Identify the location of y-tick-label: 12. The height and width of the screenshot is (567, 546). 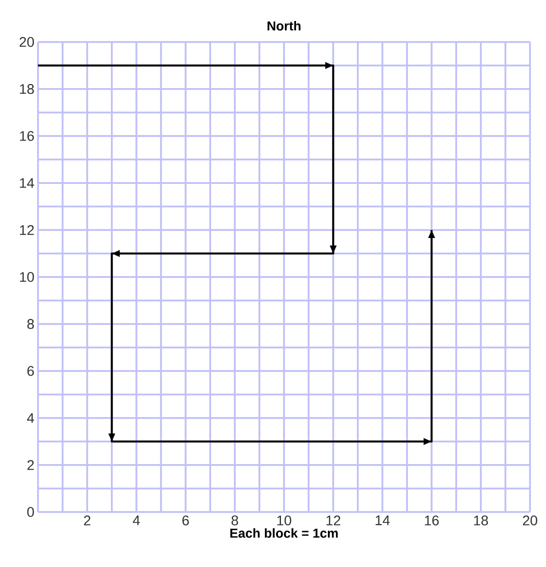
(27, 230).